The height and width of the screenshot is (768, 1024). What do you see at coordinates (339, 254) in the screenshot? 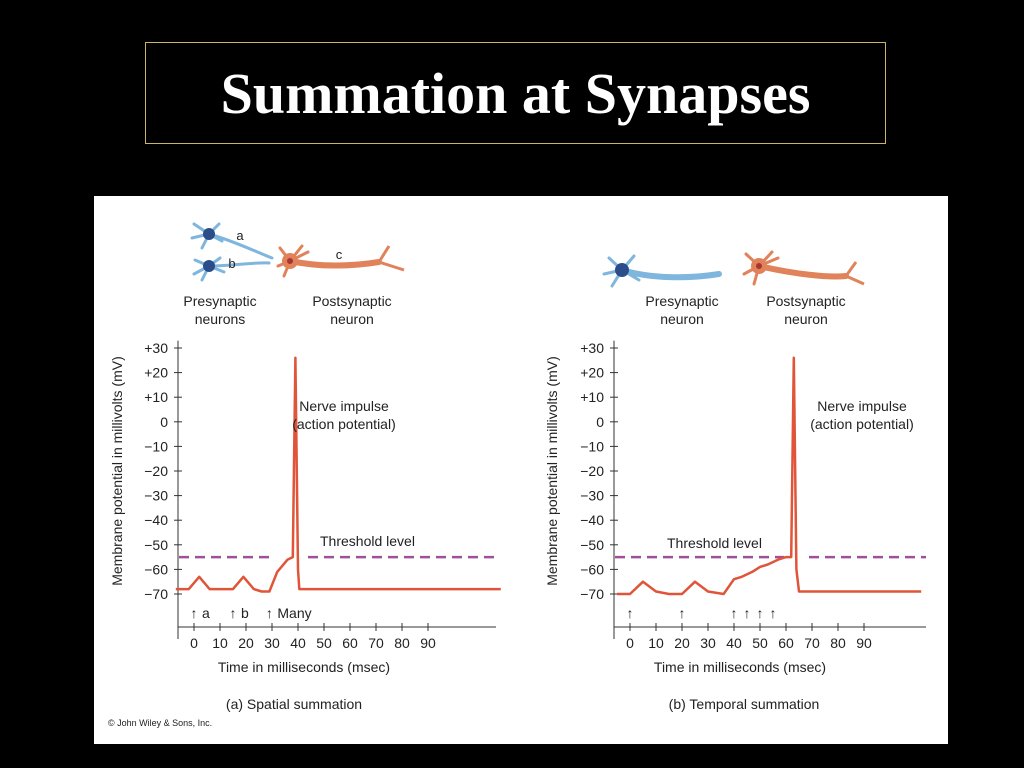
I see `axon-label: c` at bounding box center [339, 254].